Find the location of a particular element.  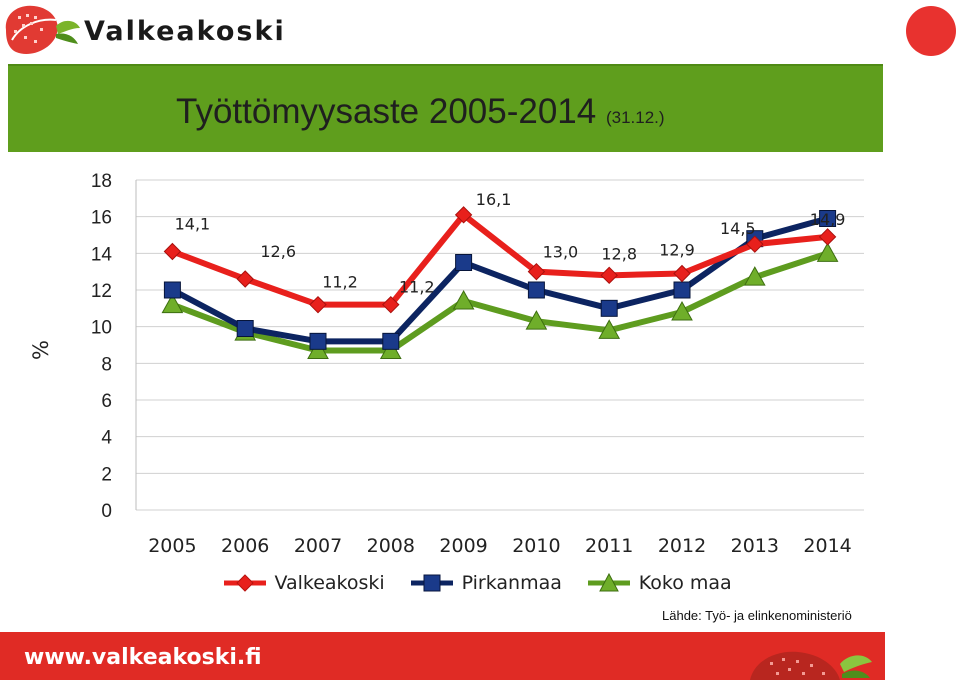

x-tick-label: 2006 is located at coordinates (245, 546).